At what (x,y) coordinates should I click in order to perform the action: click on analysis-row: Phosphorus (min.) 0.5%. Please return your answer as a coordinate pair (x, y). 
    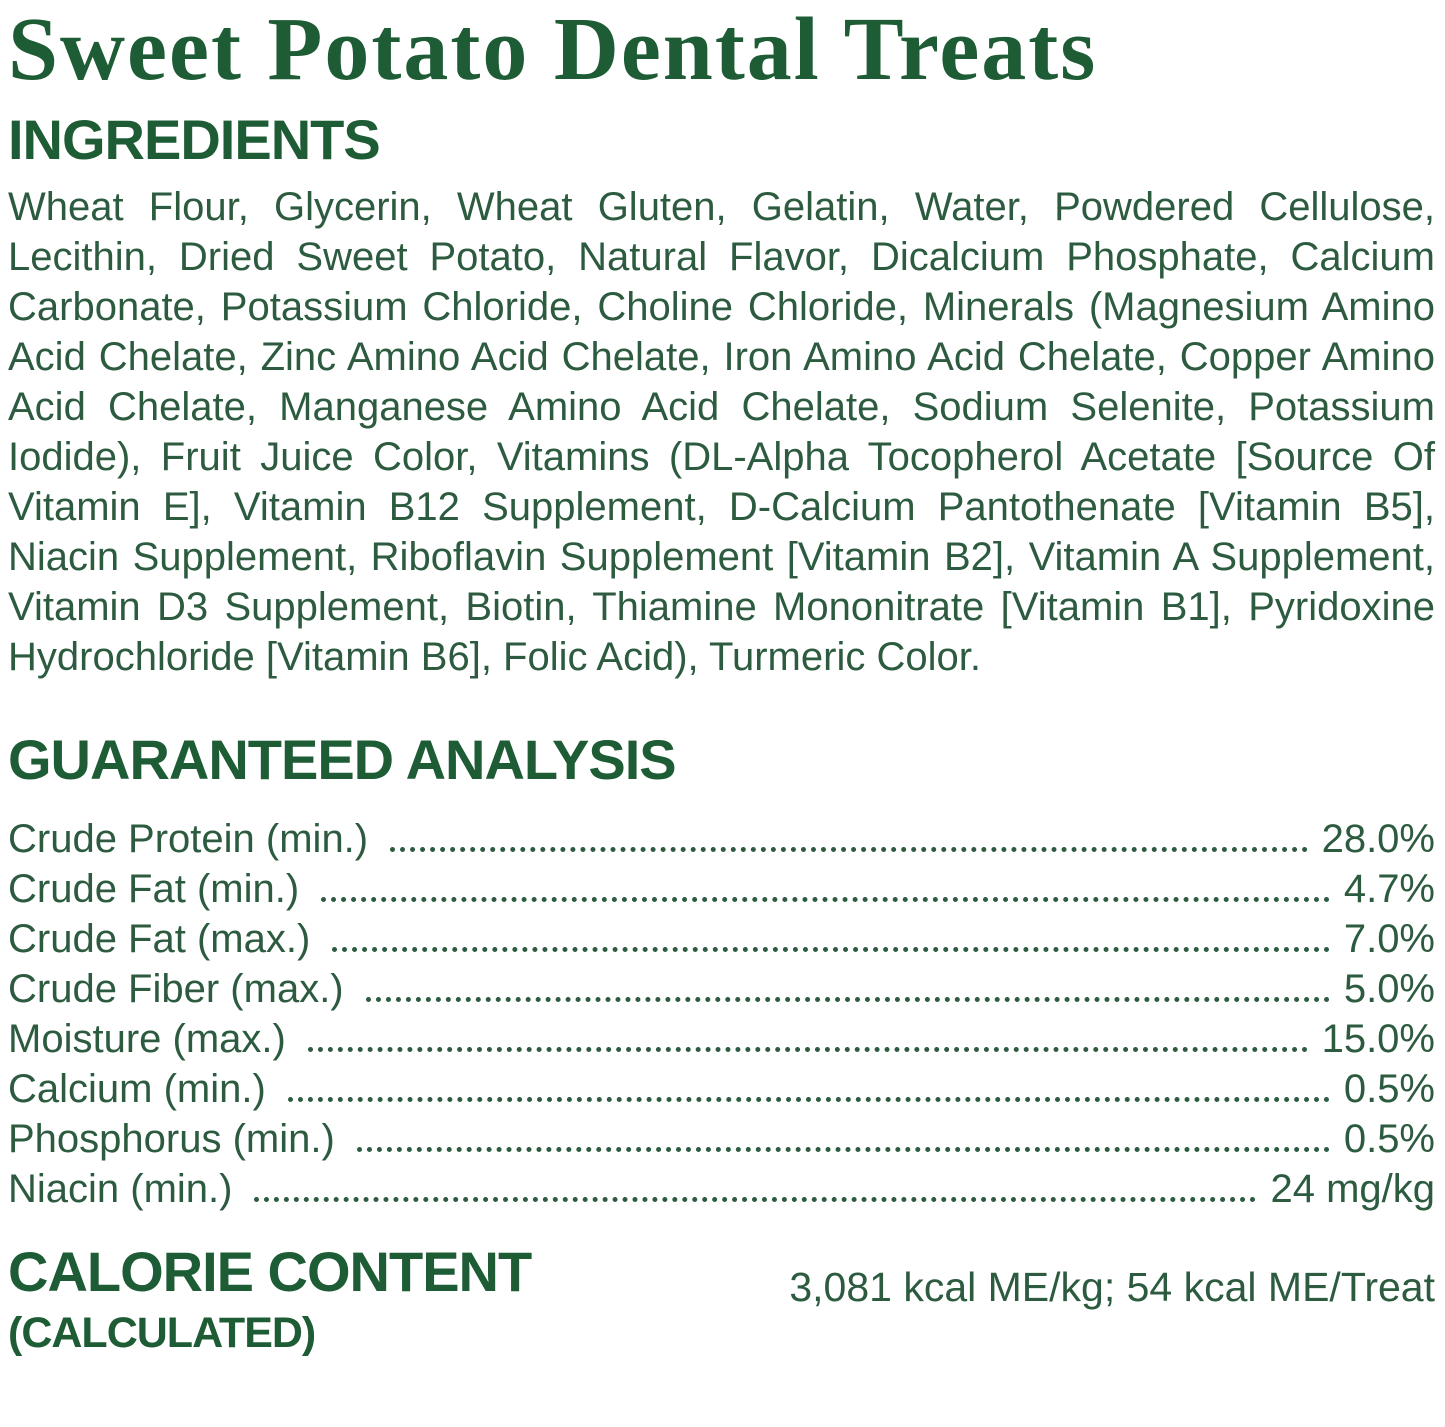
    Looking at the image, I should click on (721, 1137).